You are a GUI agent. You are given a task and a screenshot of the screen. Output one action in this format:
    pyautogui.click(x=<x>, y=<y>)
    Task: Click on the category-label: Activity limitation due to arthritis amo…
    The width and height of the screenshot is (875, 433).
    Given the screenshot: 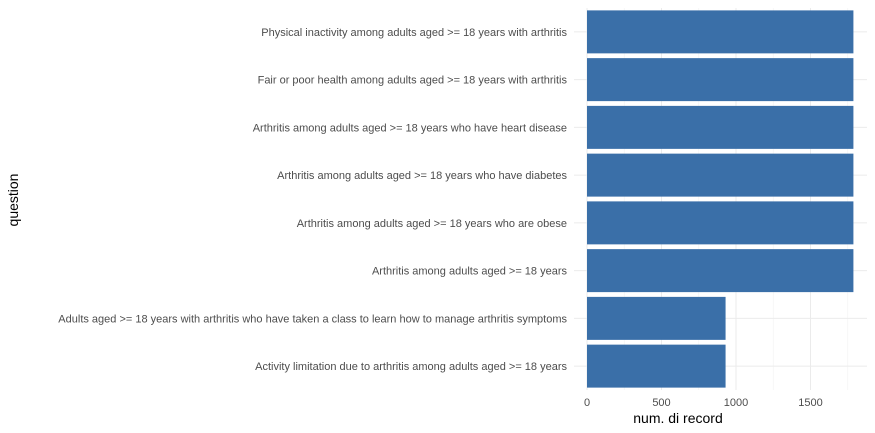 What is the action you would take?
    pyautogui.click(x=411, y=367)
    